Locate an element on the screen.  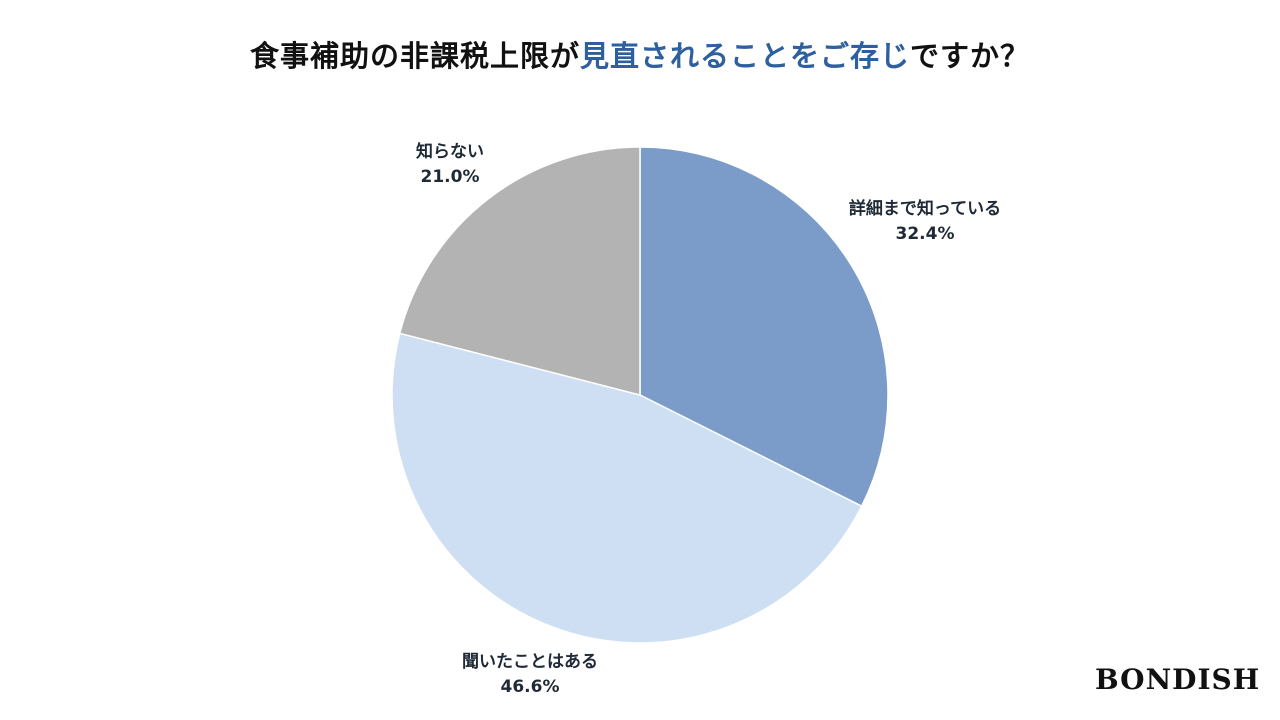
slice-label-detail: 詳細まで知っている 32.4% is located at coordinates (925, 222).